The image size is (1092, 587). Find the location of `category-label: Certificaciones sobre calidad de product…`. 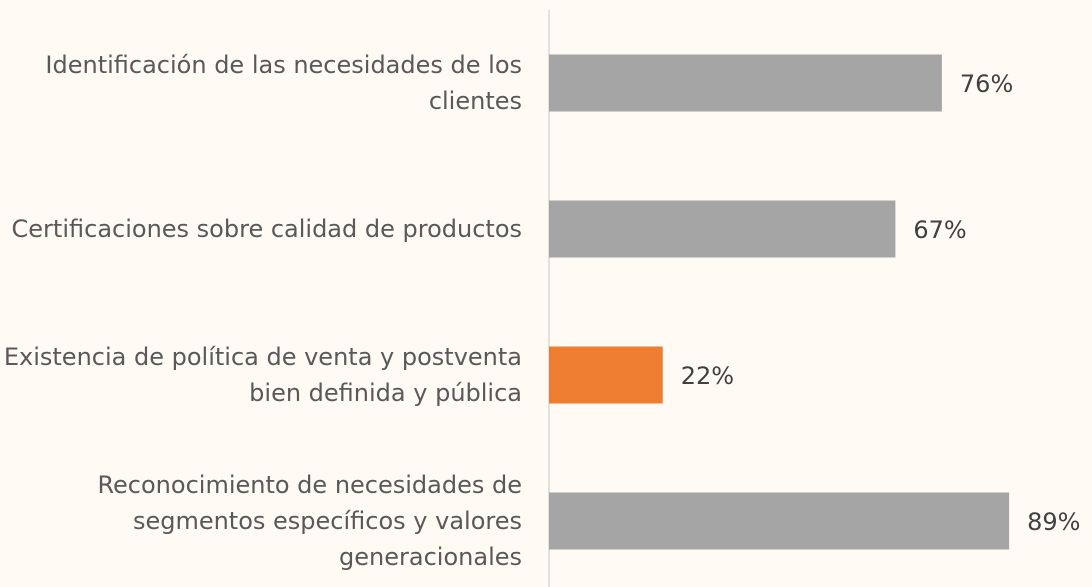

category-label: Certificaciones sobre calidad de product… is located at coordinates (266, 229).